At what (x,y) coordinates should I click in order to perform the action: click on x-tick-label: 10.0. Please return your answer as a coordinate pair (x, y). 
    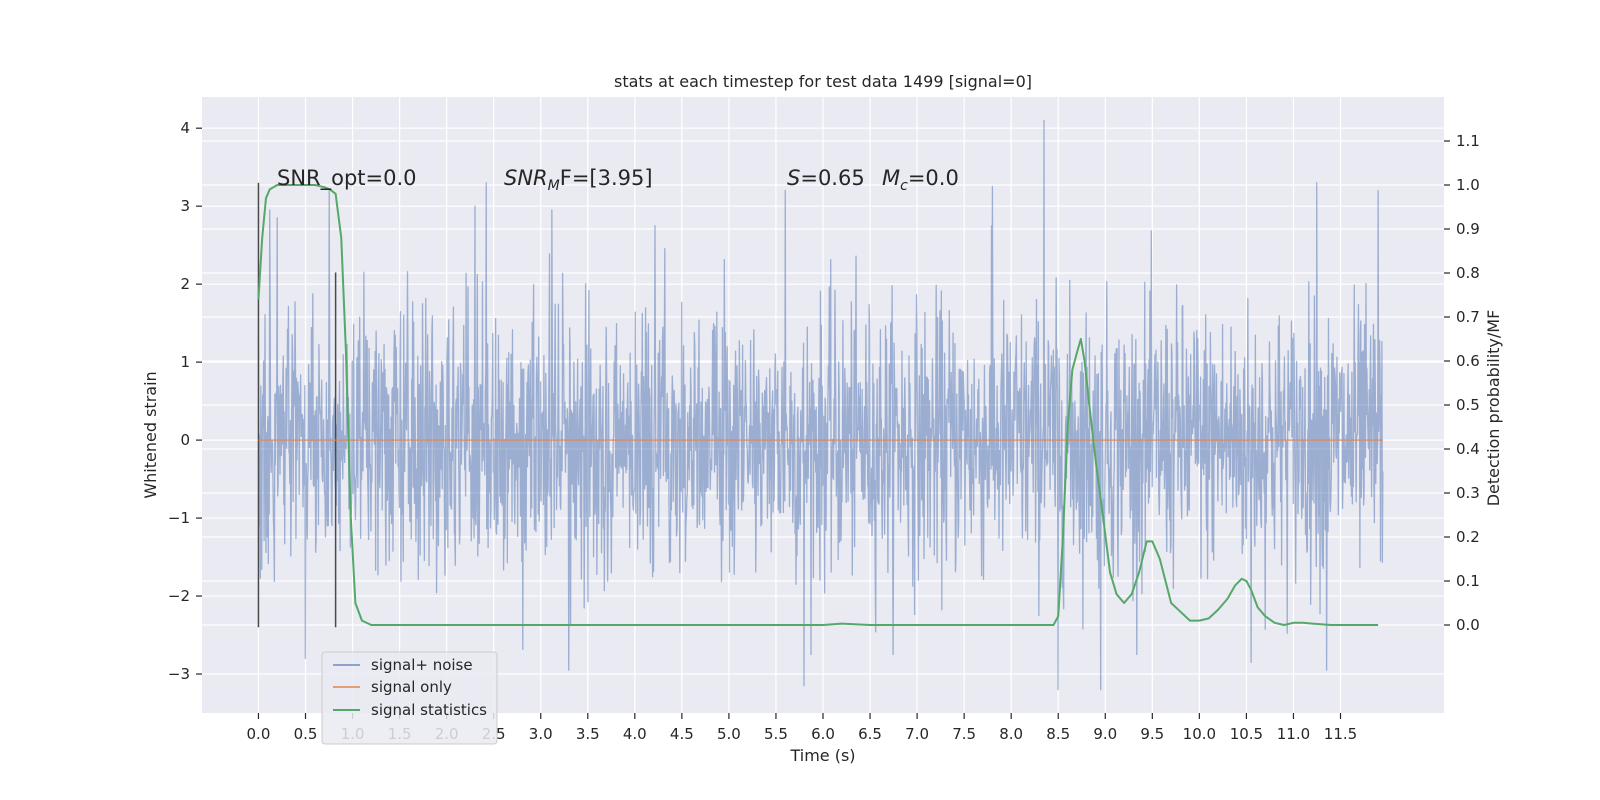
    Looking at the image, I should click on (1199, 734).